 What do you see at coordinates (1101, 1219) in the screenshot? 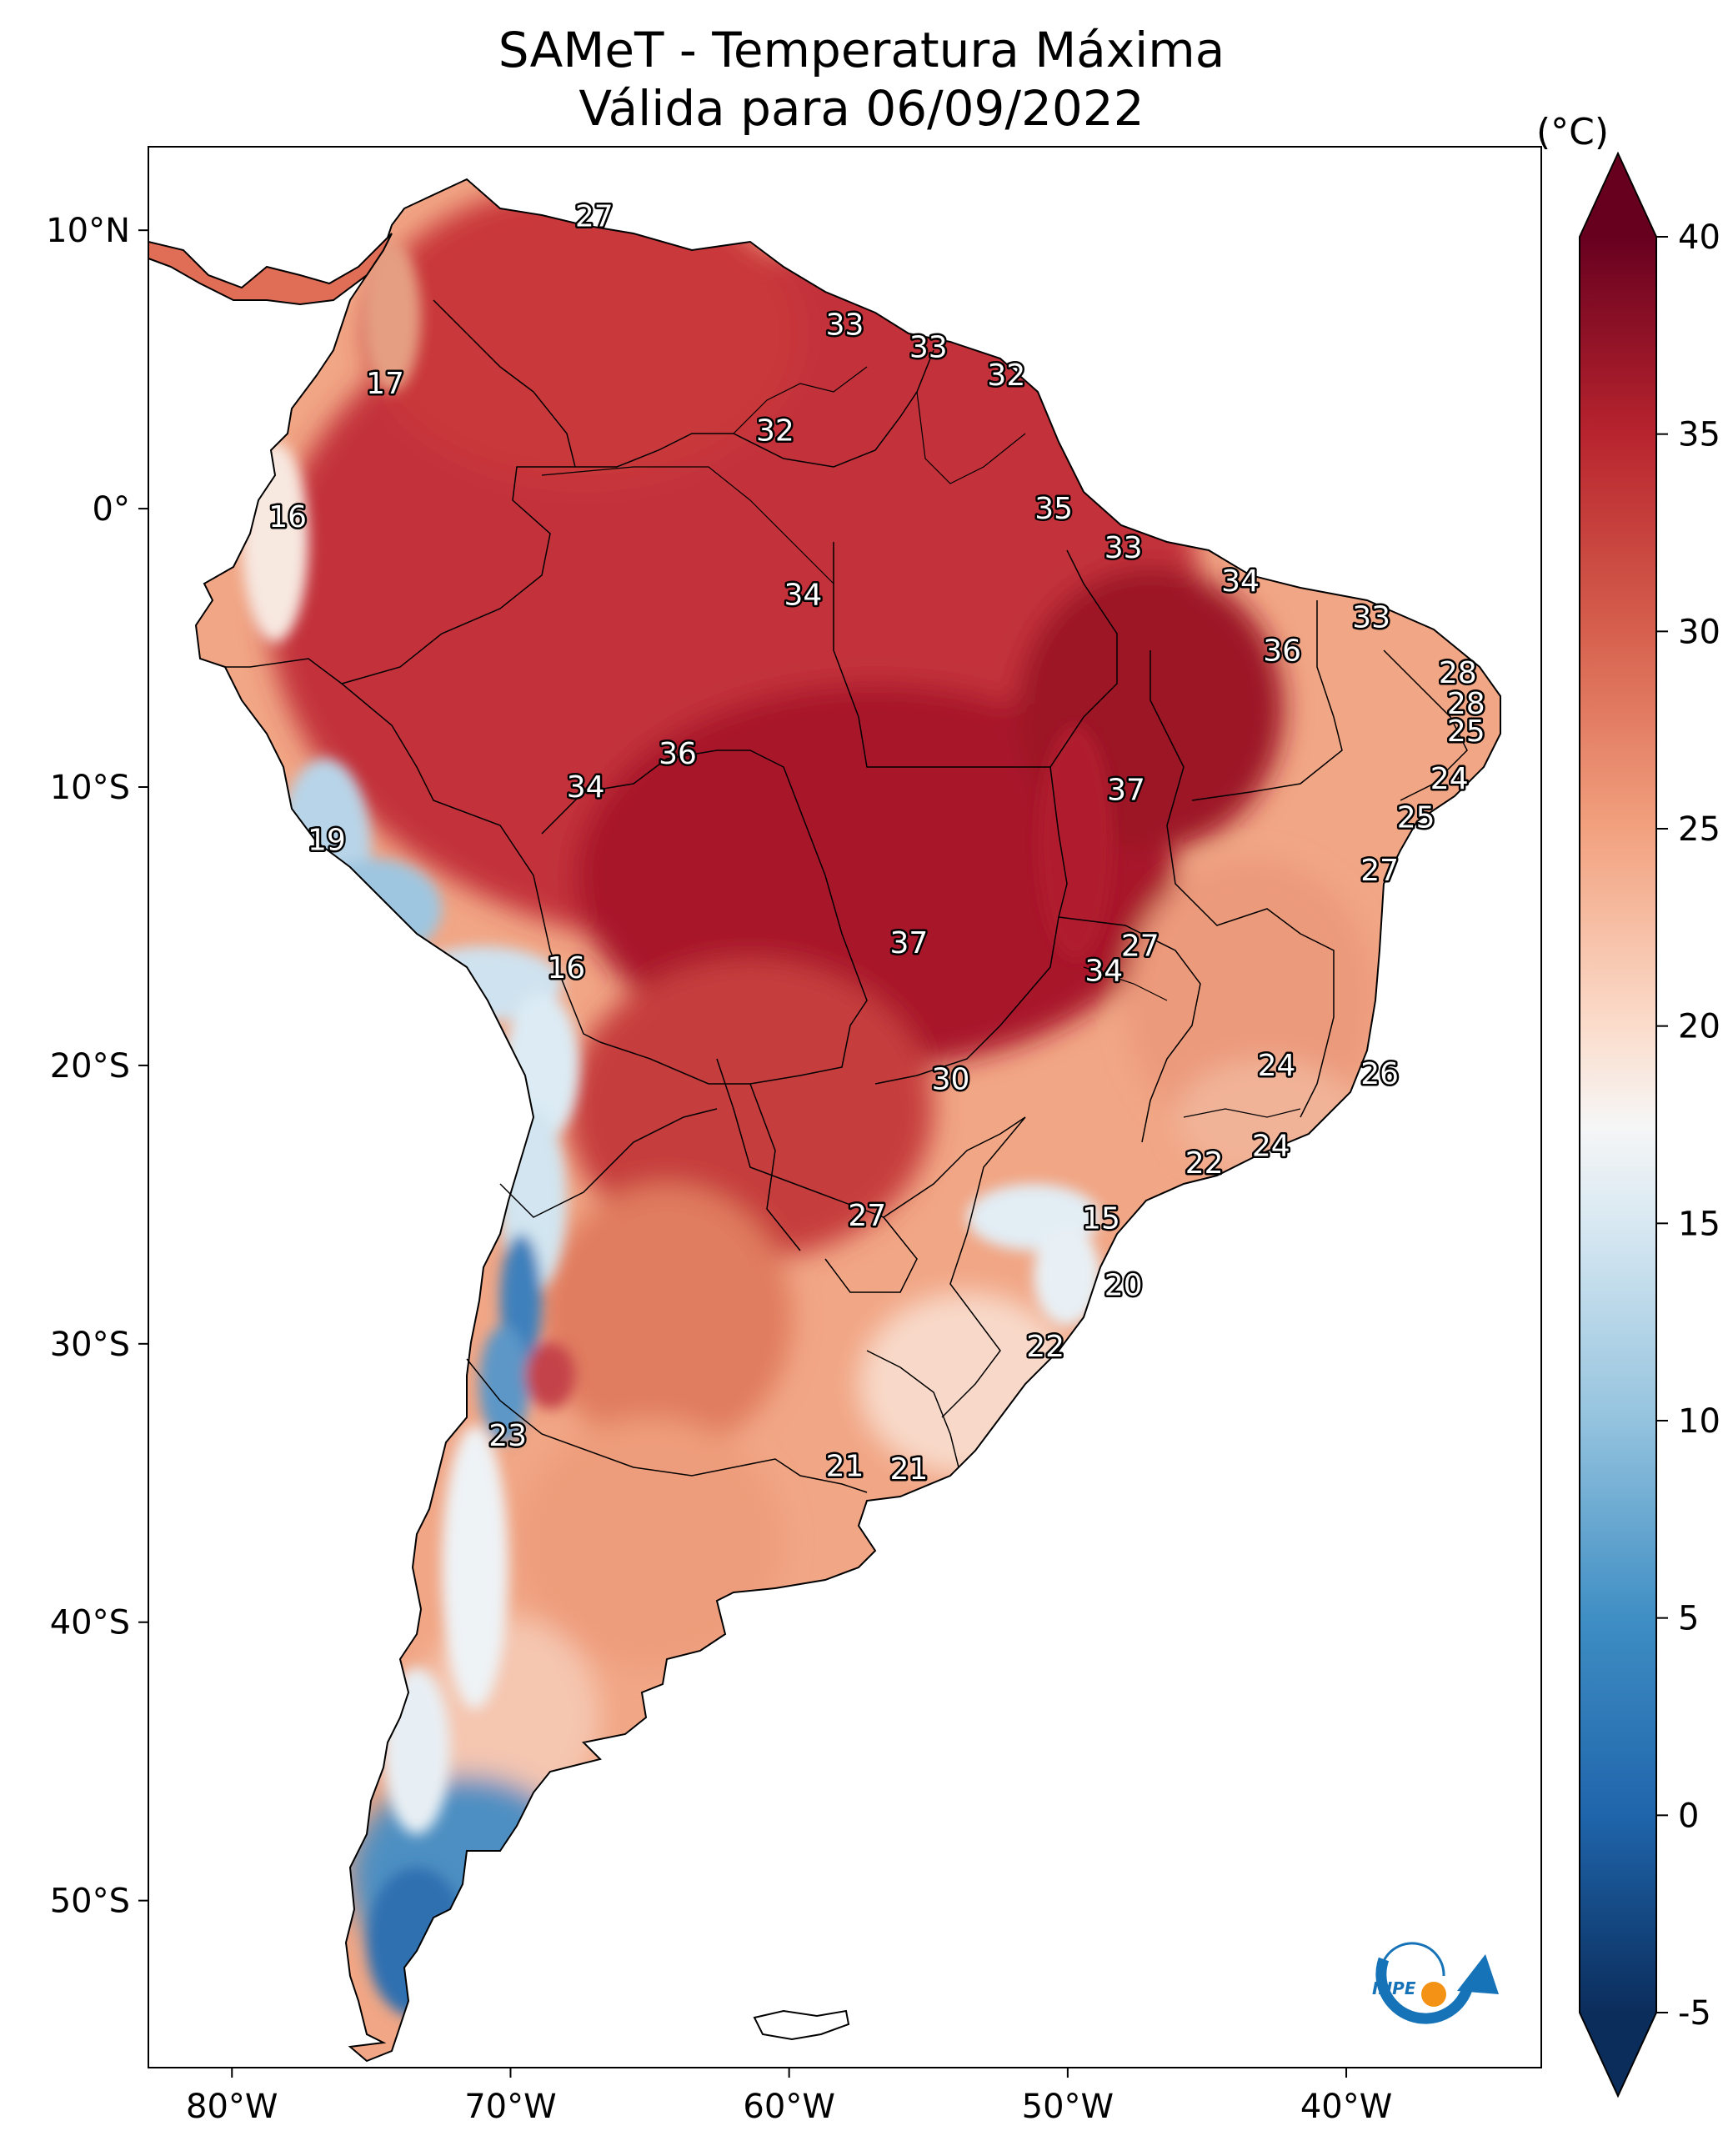
I see `temperature-label: 15` at bounding box center [1101, 1219].